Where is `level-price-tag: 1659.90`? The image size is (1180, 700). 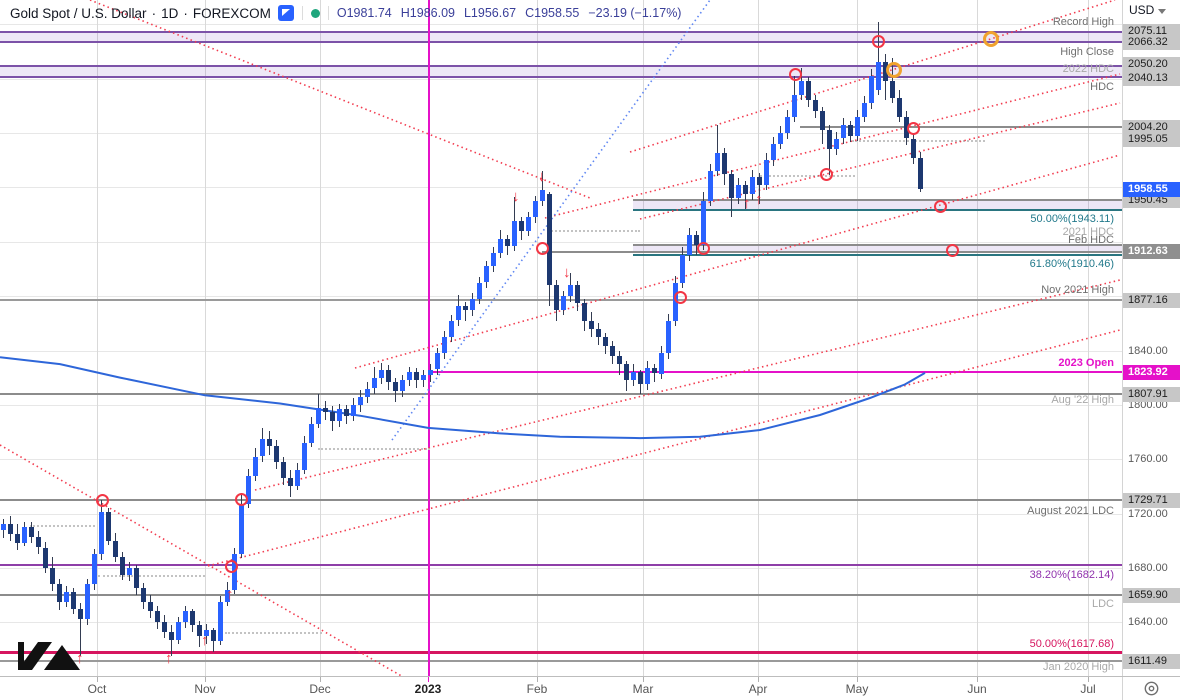
level-price-tag: 1659.90 is located at coordinates (1151, 595).